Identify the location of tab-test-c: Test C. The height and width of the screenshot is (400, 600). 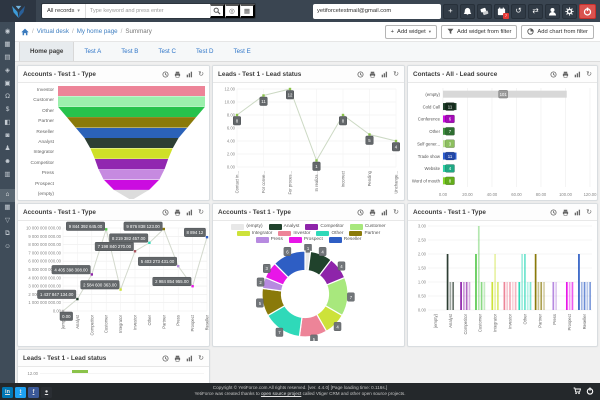
(167, 51).